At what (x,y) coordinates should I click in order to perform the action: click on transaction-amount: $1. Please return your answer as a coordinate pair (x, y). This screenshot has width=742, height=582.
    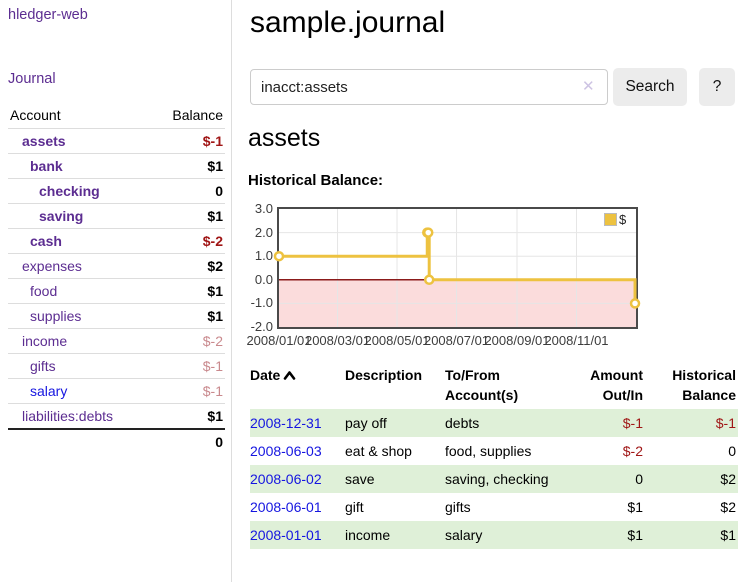
    Looking at the image, I should click on (600, 535).